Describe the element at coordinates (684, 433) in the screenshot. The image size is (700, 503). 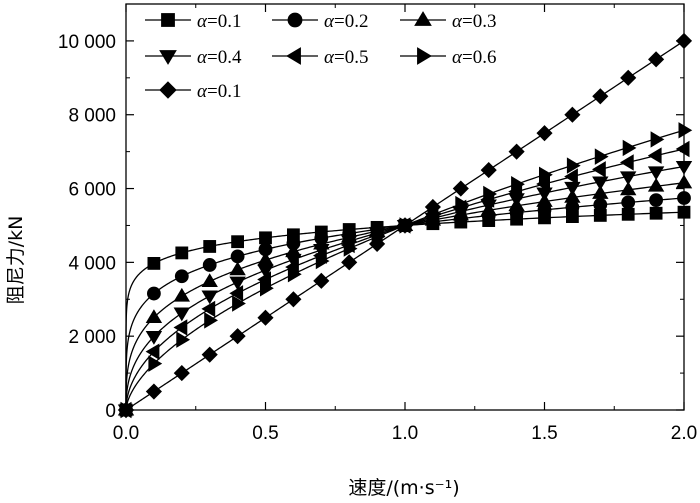
I see `x-tick-label: 2.0` at that location.